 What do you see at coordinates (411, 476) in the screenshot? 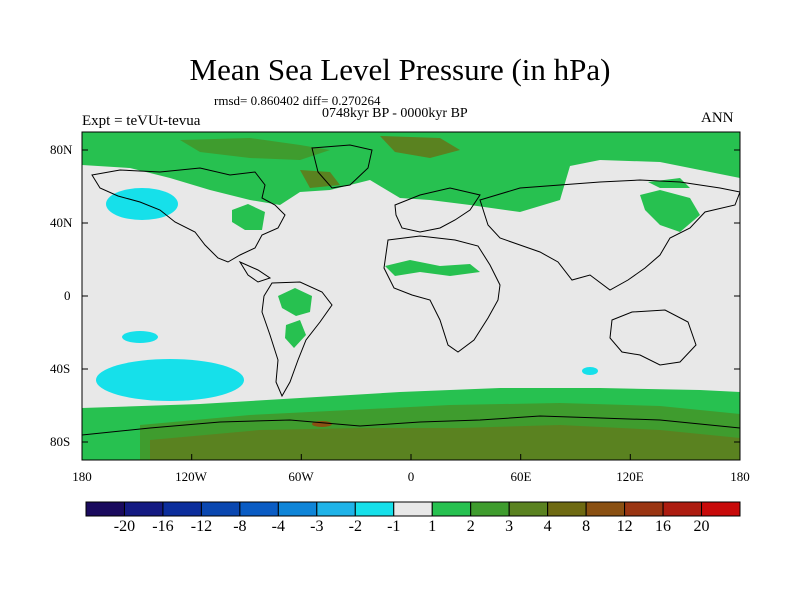
I see `lon-tick-label-0: 0` at bounding box center [411, 476].